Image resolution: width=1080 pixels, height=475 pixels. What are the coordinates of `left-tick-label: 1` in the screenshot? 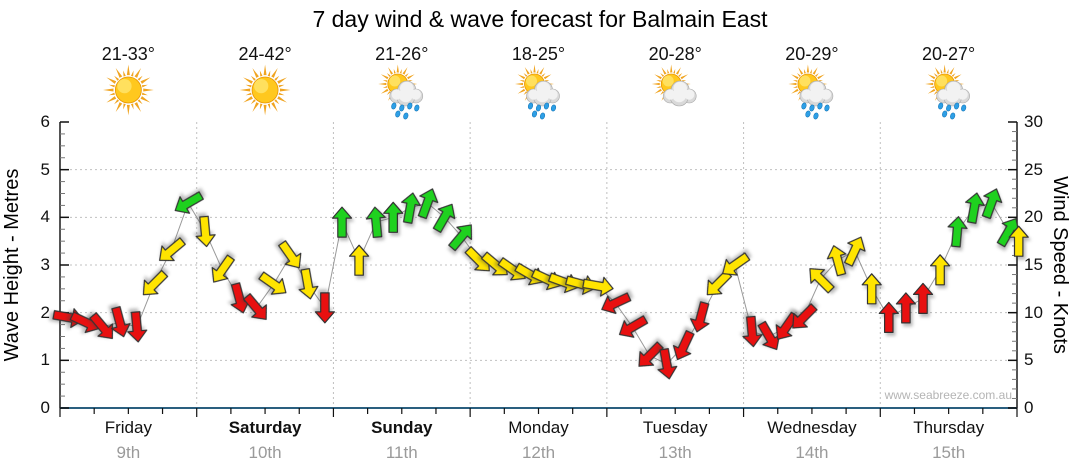 It's located at (45, 360).